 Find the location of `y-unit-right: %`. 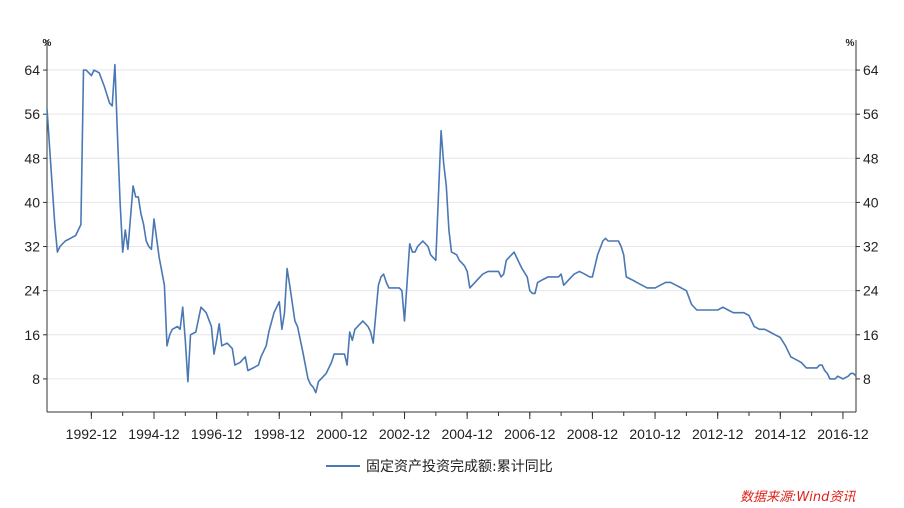

y-unit-right: % is located at coordinates (850, 43).